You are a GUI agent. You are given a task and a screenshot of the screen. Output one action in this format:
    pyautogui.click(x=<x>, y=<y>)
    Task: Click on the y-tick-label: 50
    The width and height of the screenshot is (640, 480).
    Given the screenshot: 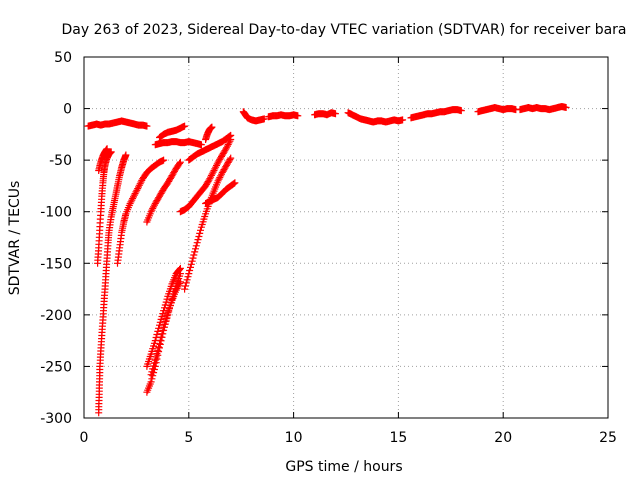 What is the action you would take?
    pyautogui.click(x=63, y=58)
    